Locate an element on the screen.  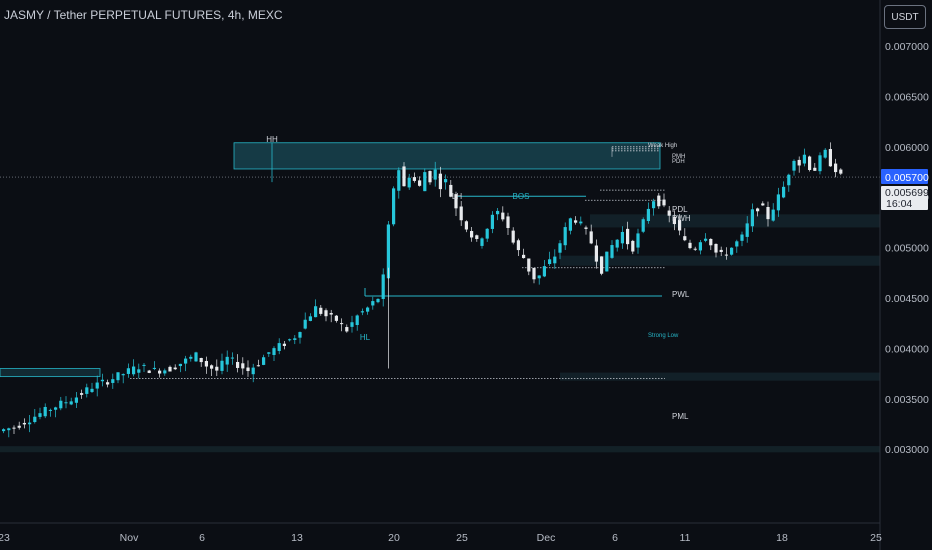
y-tick-label: 0.003000 is located at coordinates (907, 450).